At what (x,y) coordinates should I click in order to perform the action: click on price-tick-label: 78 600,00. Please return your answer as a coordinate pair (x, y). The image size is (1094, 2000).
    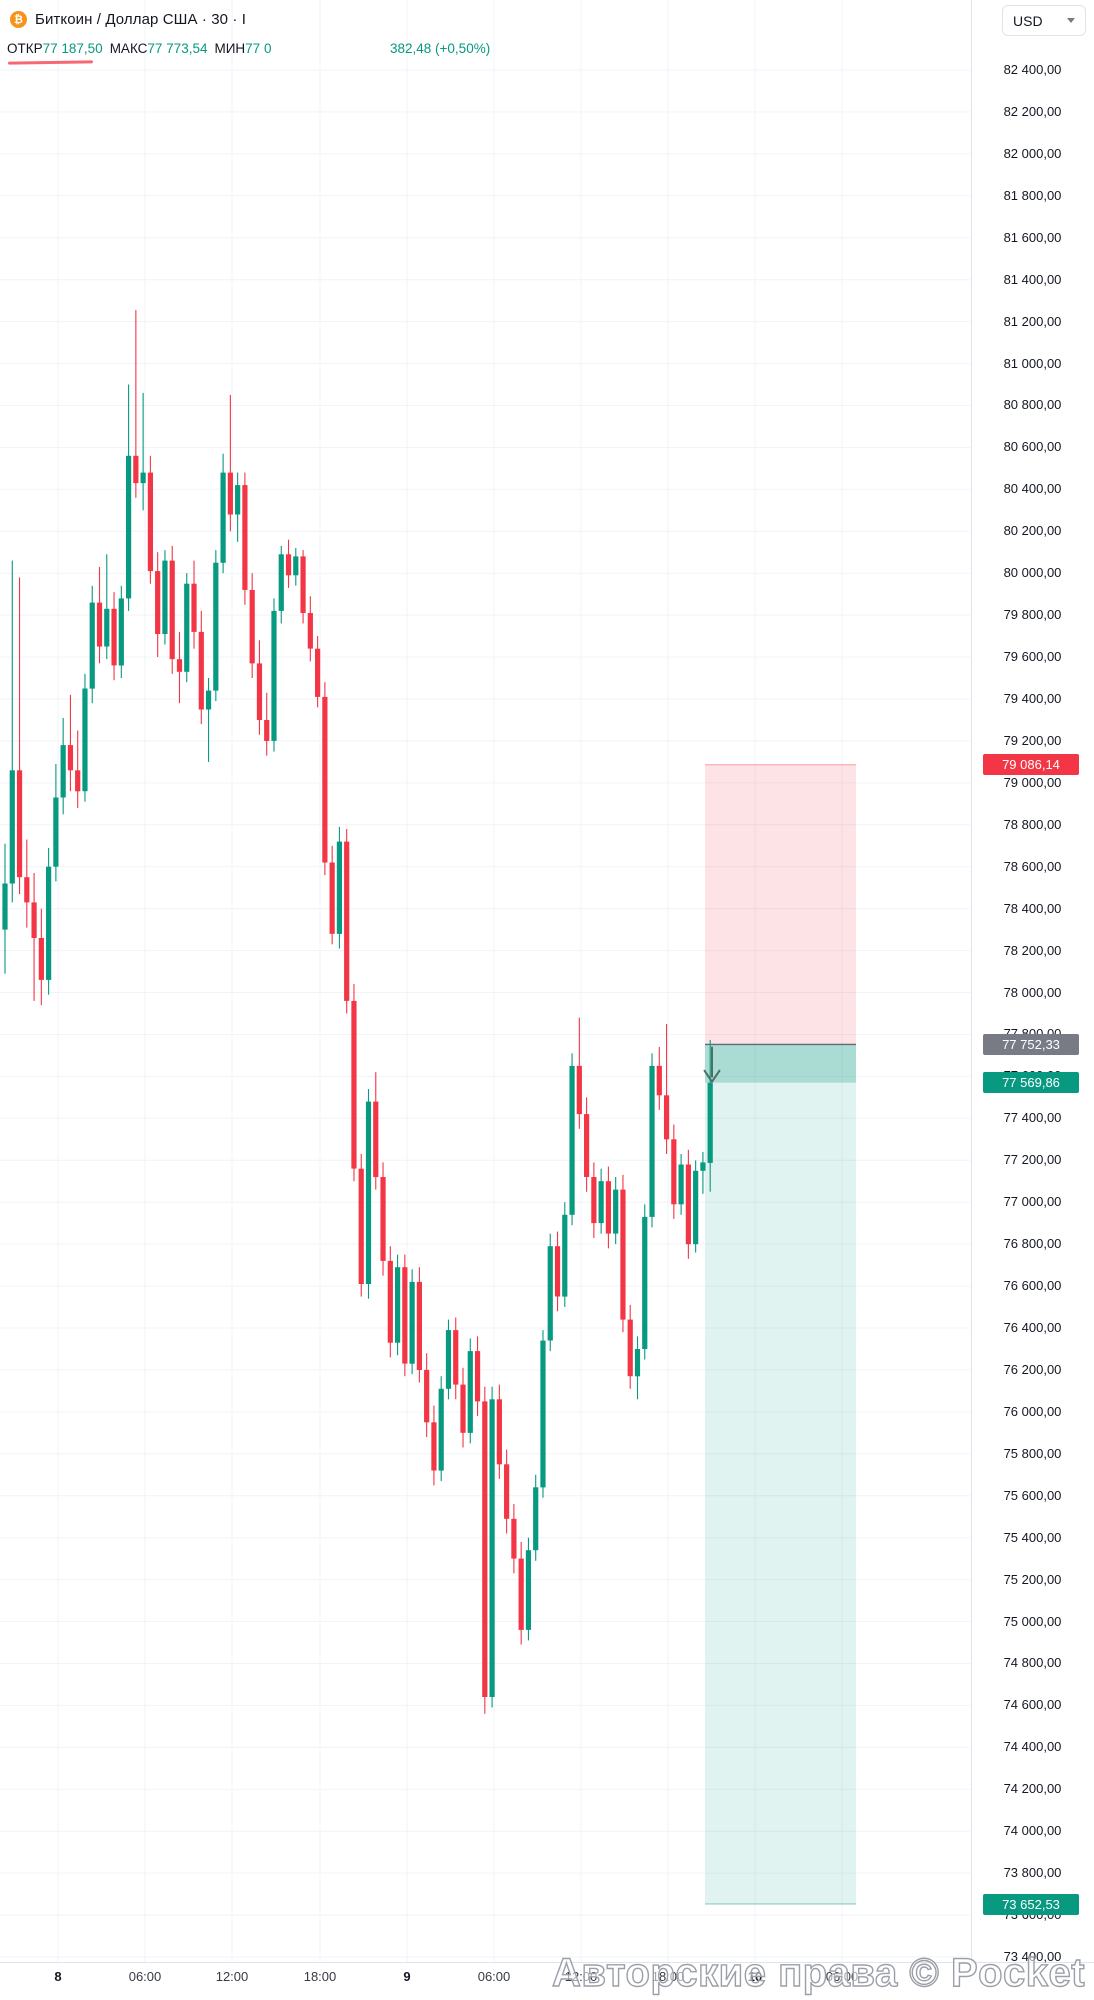
    Looking at the image, I should click on (1032, 866).